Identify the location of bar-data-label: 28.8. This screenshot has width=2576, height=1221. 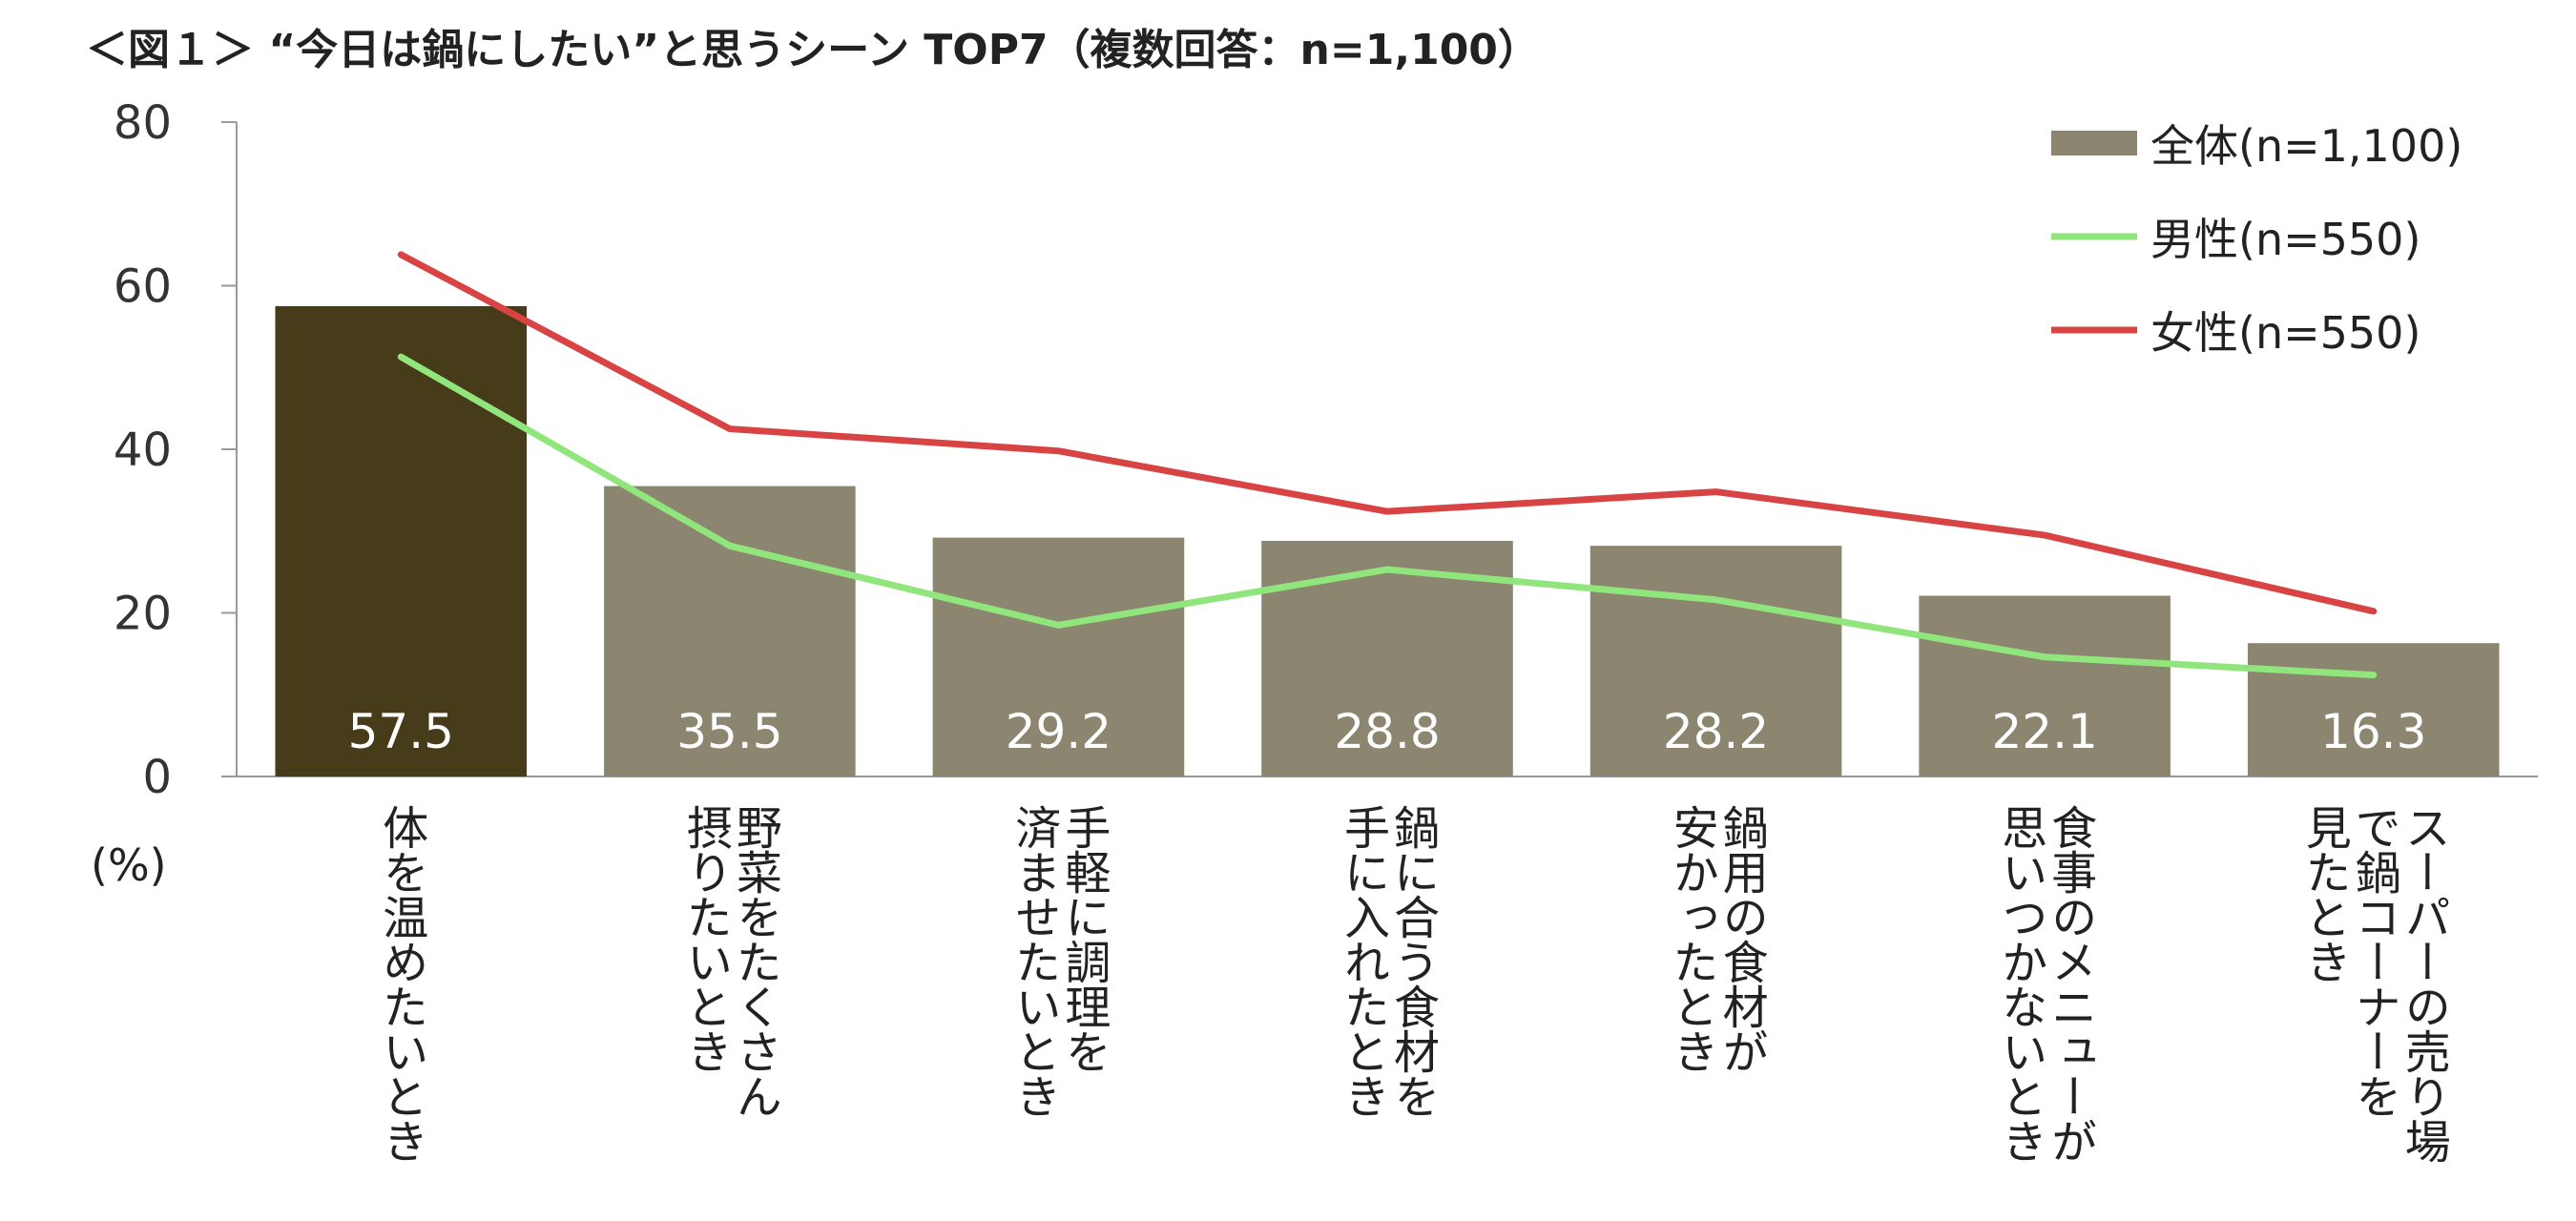
(1387, 731).